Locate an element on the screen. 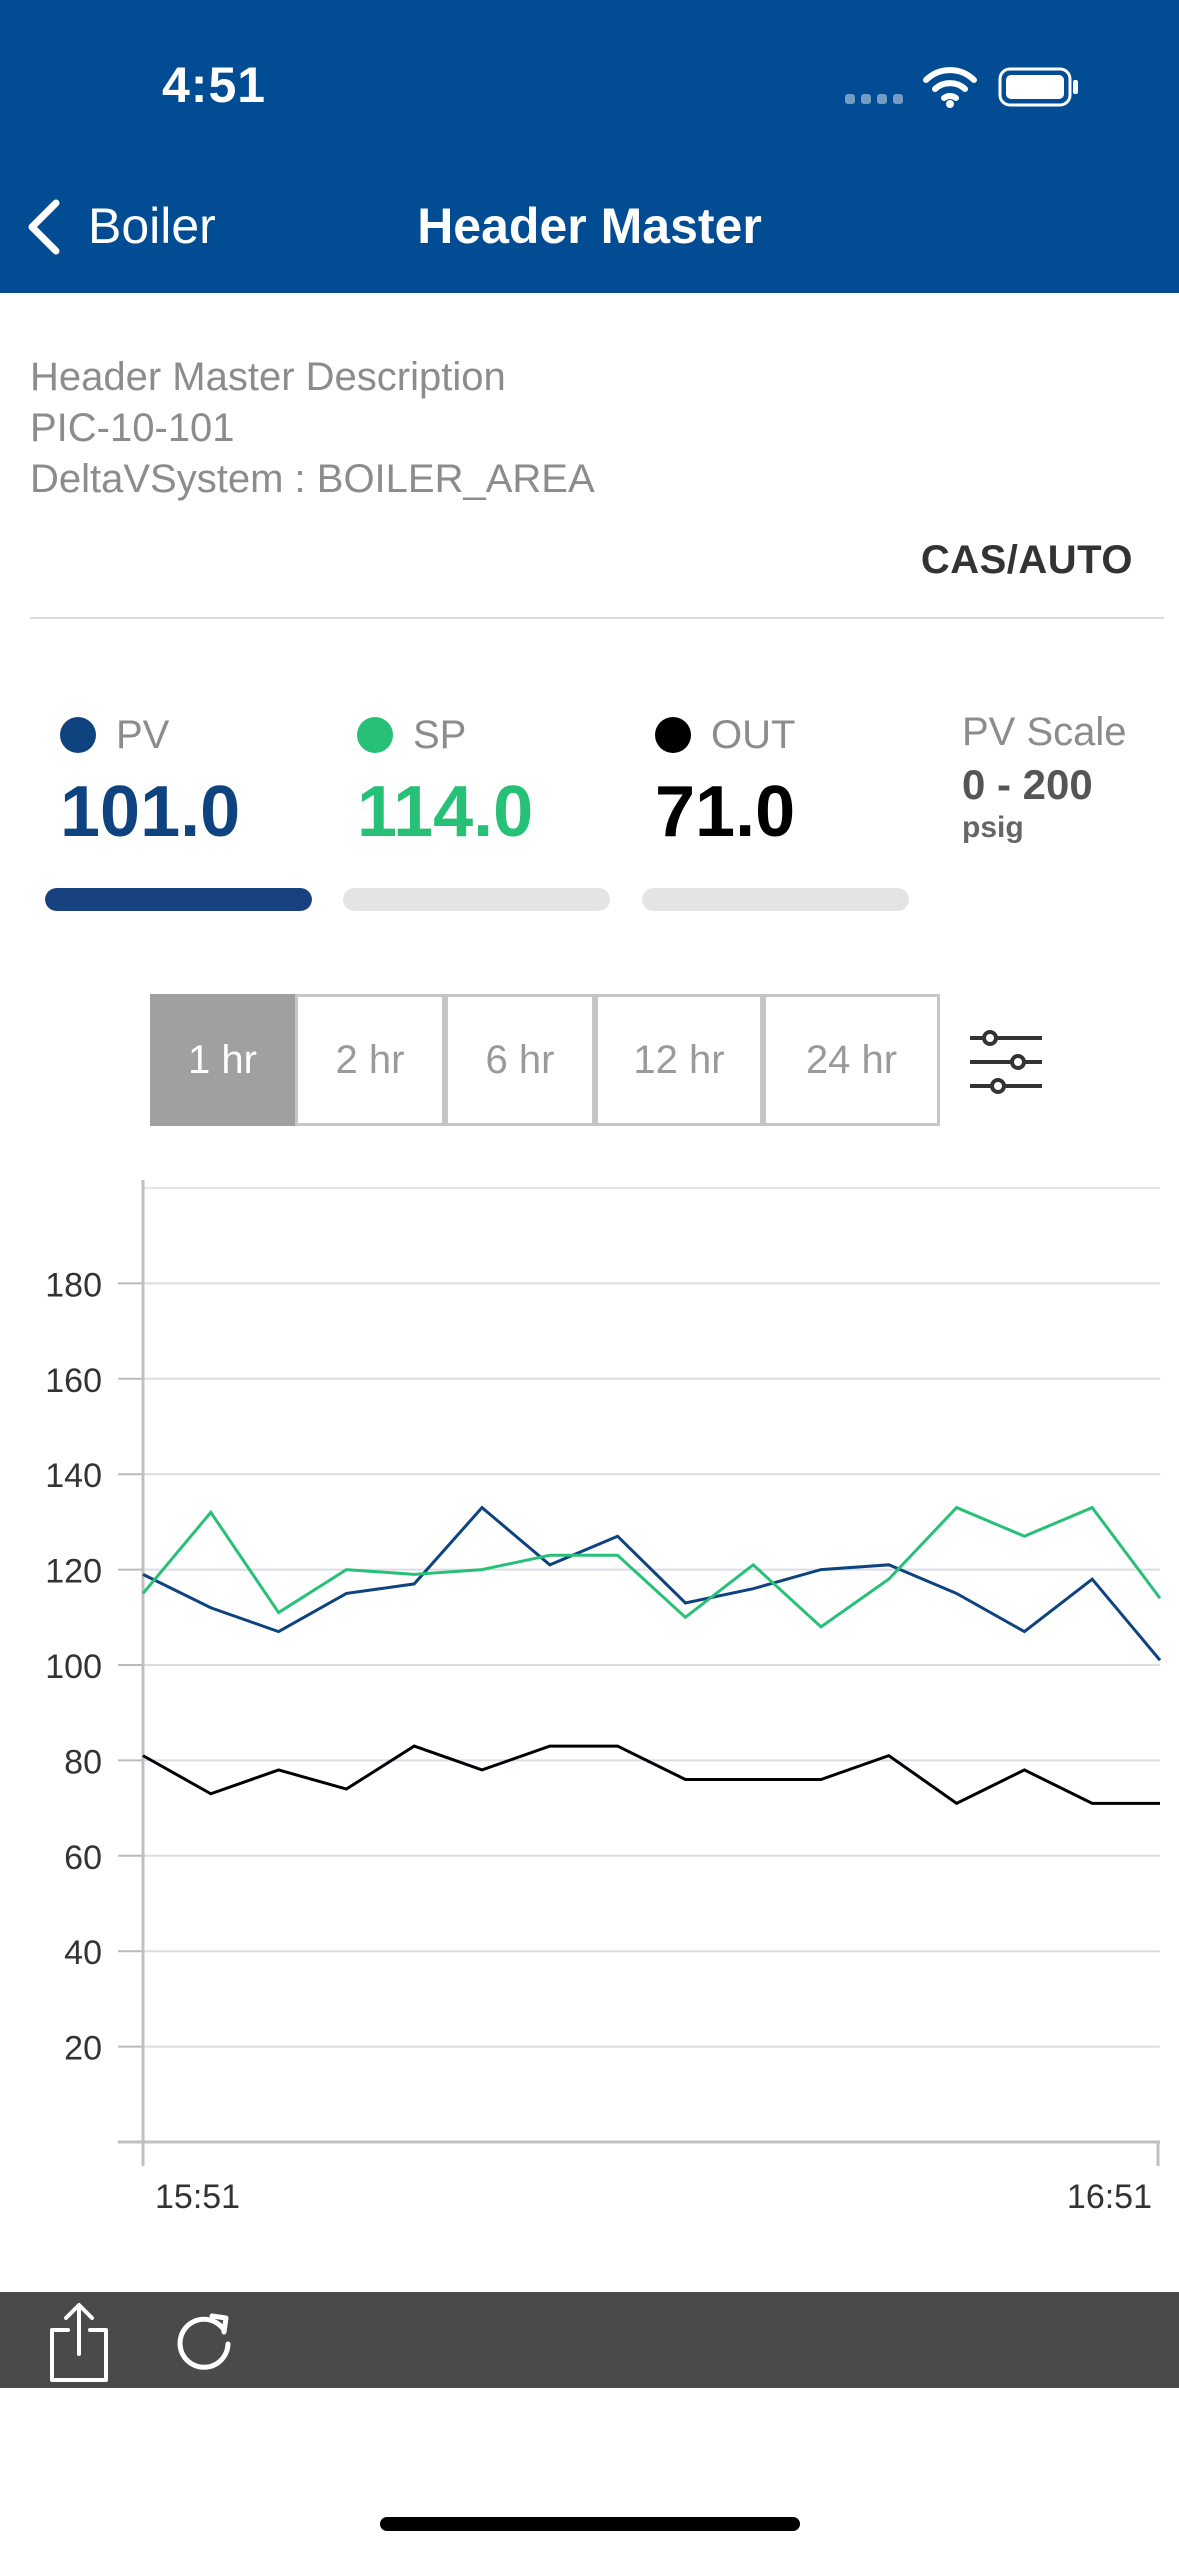  pv-scale-unit: psig is located at coordinates (993, 827).